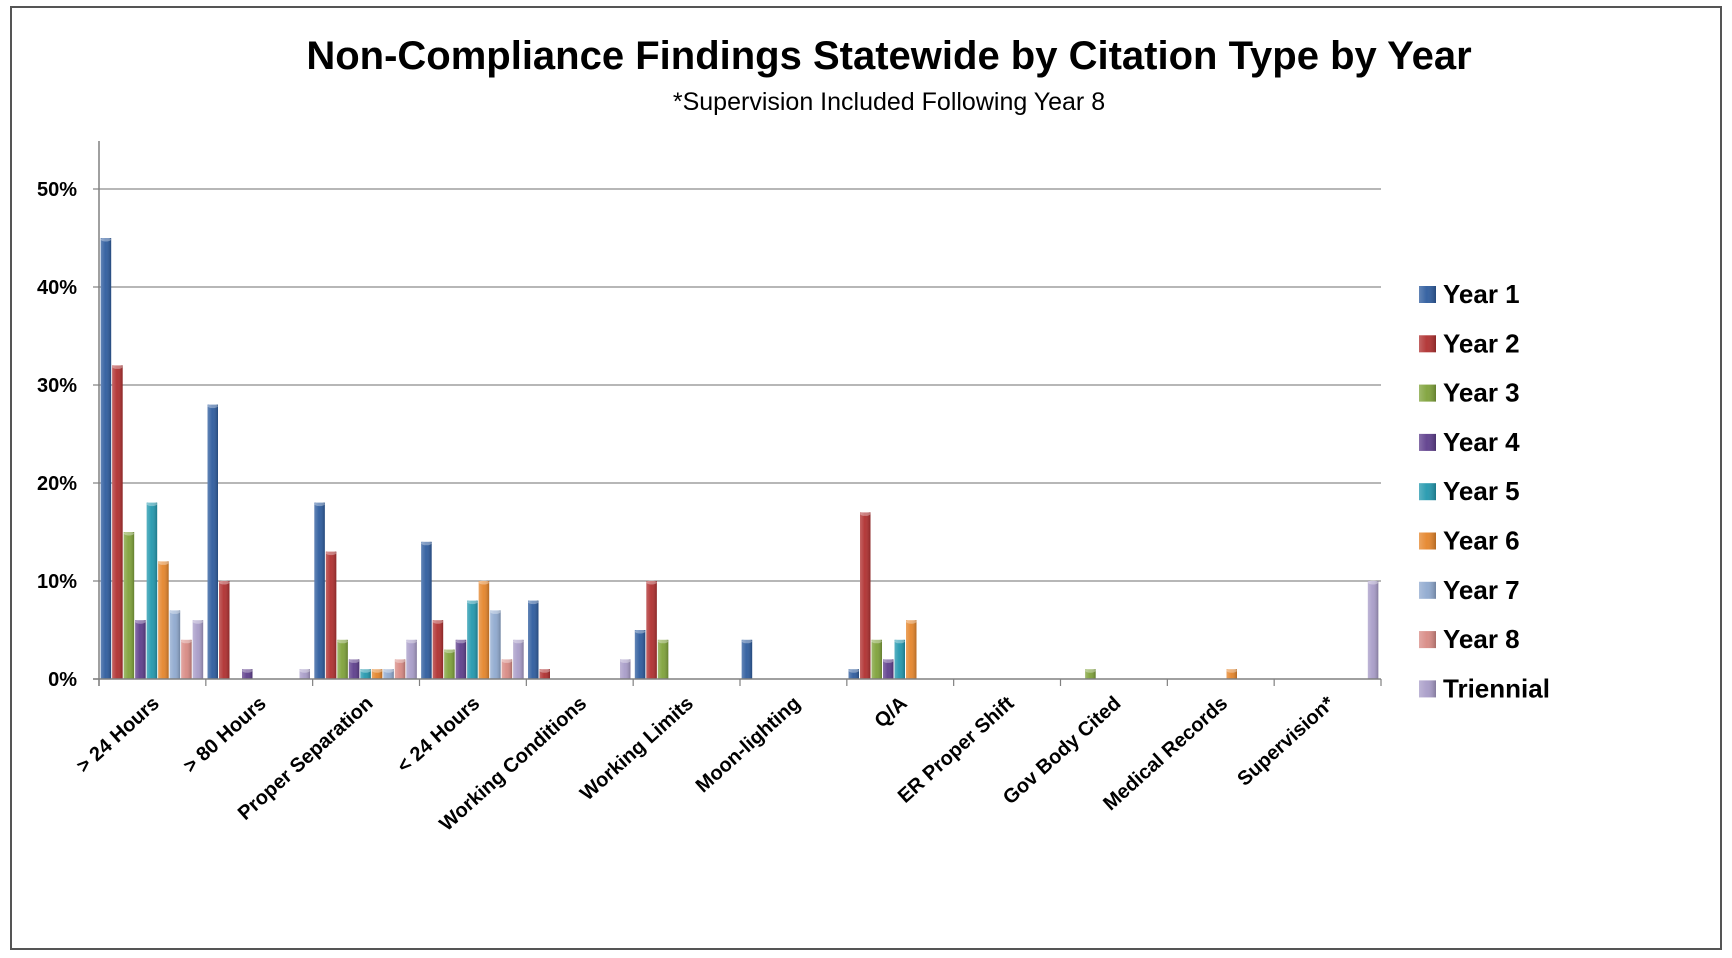 This screenshot has width=1732, height=958. Describe the element at coordinates (1481, 343) in the screenshot. I see `legend-label: Year 2` at that location.